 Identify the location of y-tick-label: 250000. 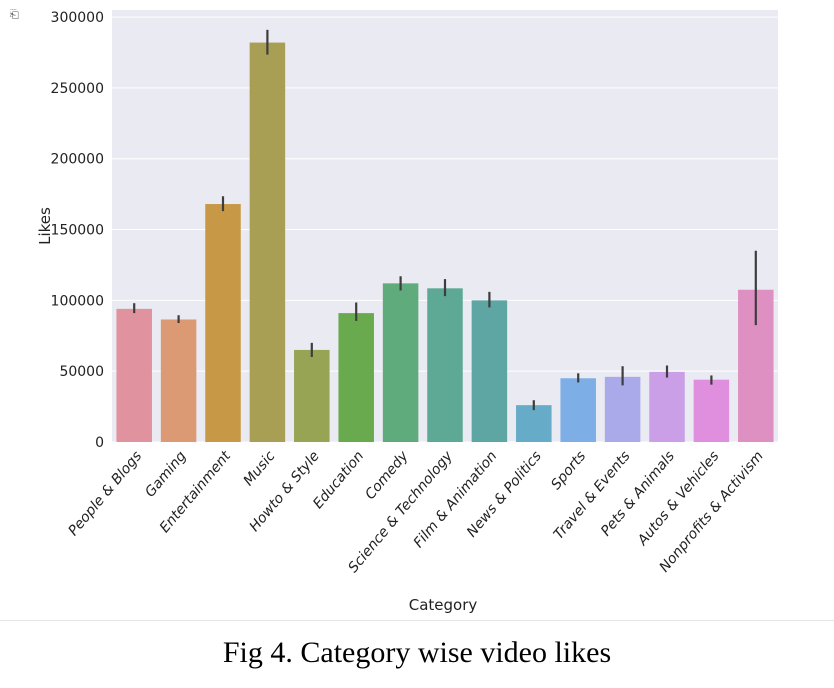
(77, 89).